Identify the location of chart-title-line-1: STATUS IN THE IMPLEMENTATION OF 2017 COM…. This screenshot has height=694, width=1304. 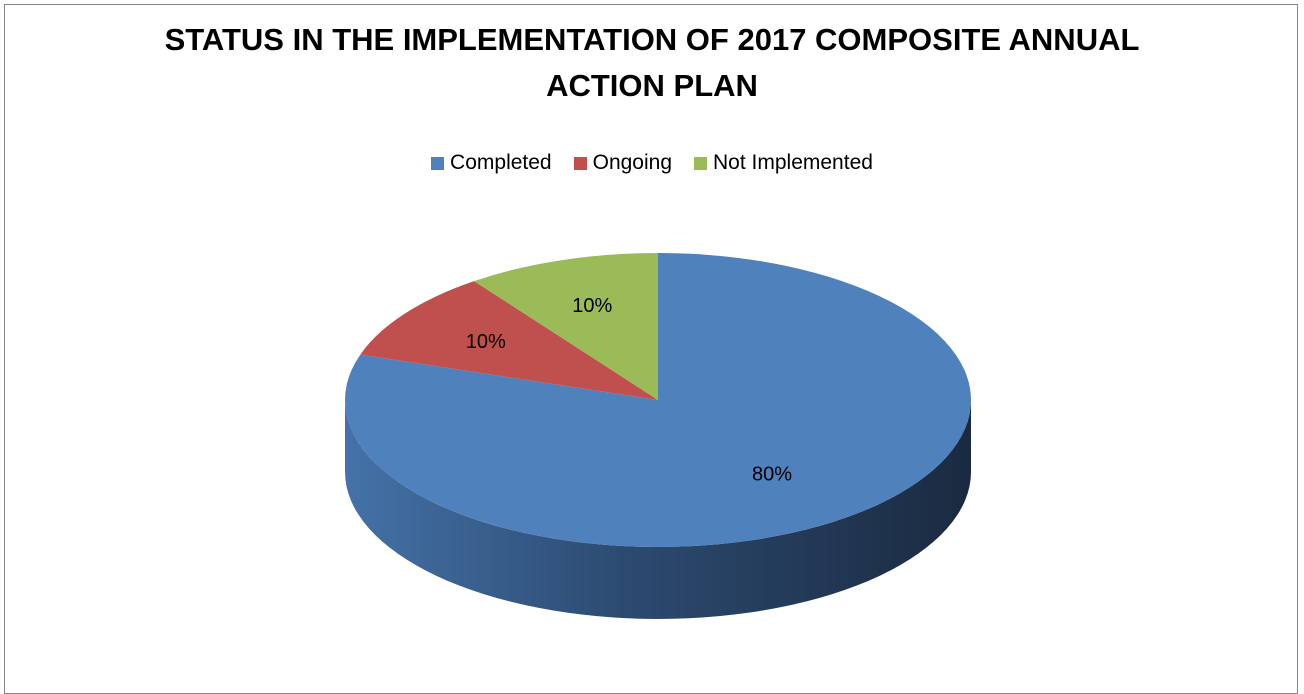
(652, 39).